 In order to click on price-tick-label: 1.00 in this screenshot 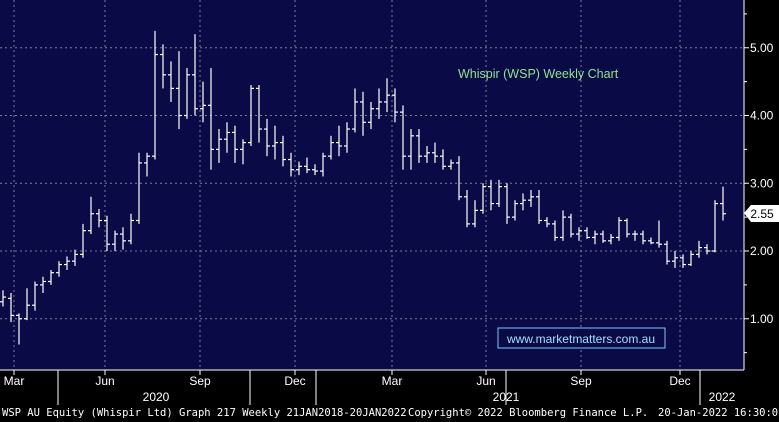, I will do `click(762, 319)`.